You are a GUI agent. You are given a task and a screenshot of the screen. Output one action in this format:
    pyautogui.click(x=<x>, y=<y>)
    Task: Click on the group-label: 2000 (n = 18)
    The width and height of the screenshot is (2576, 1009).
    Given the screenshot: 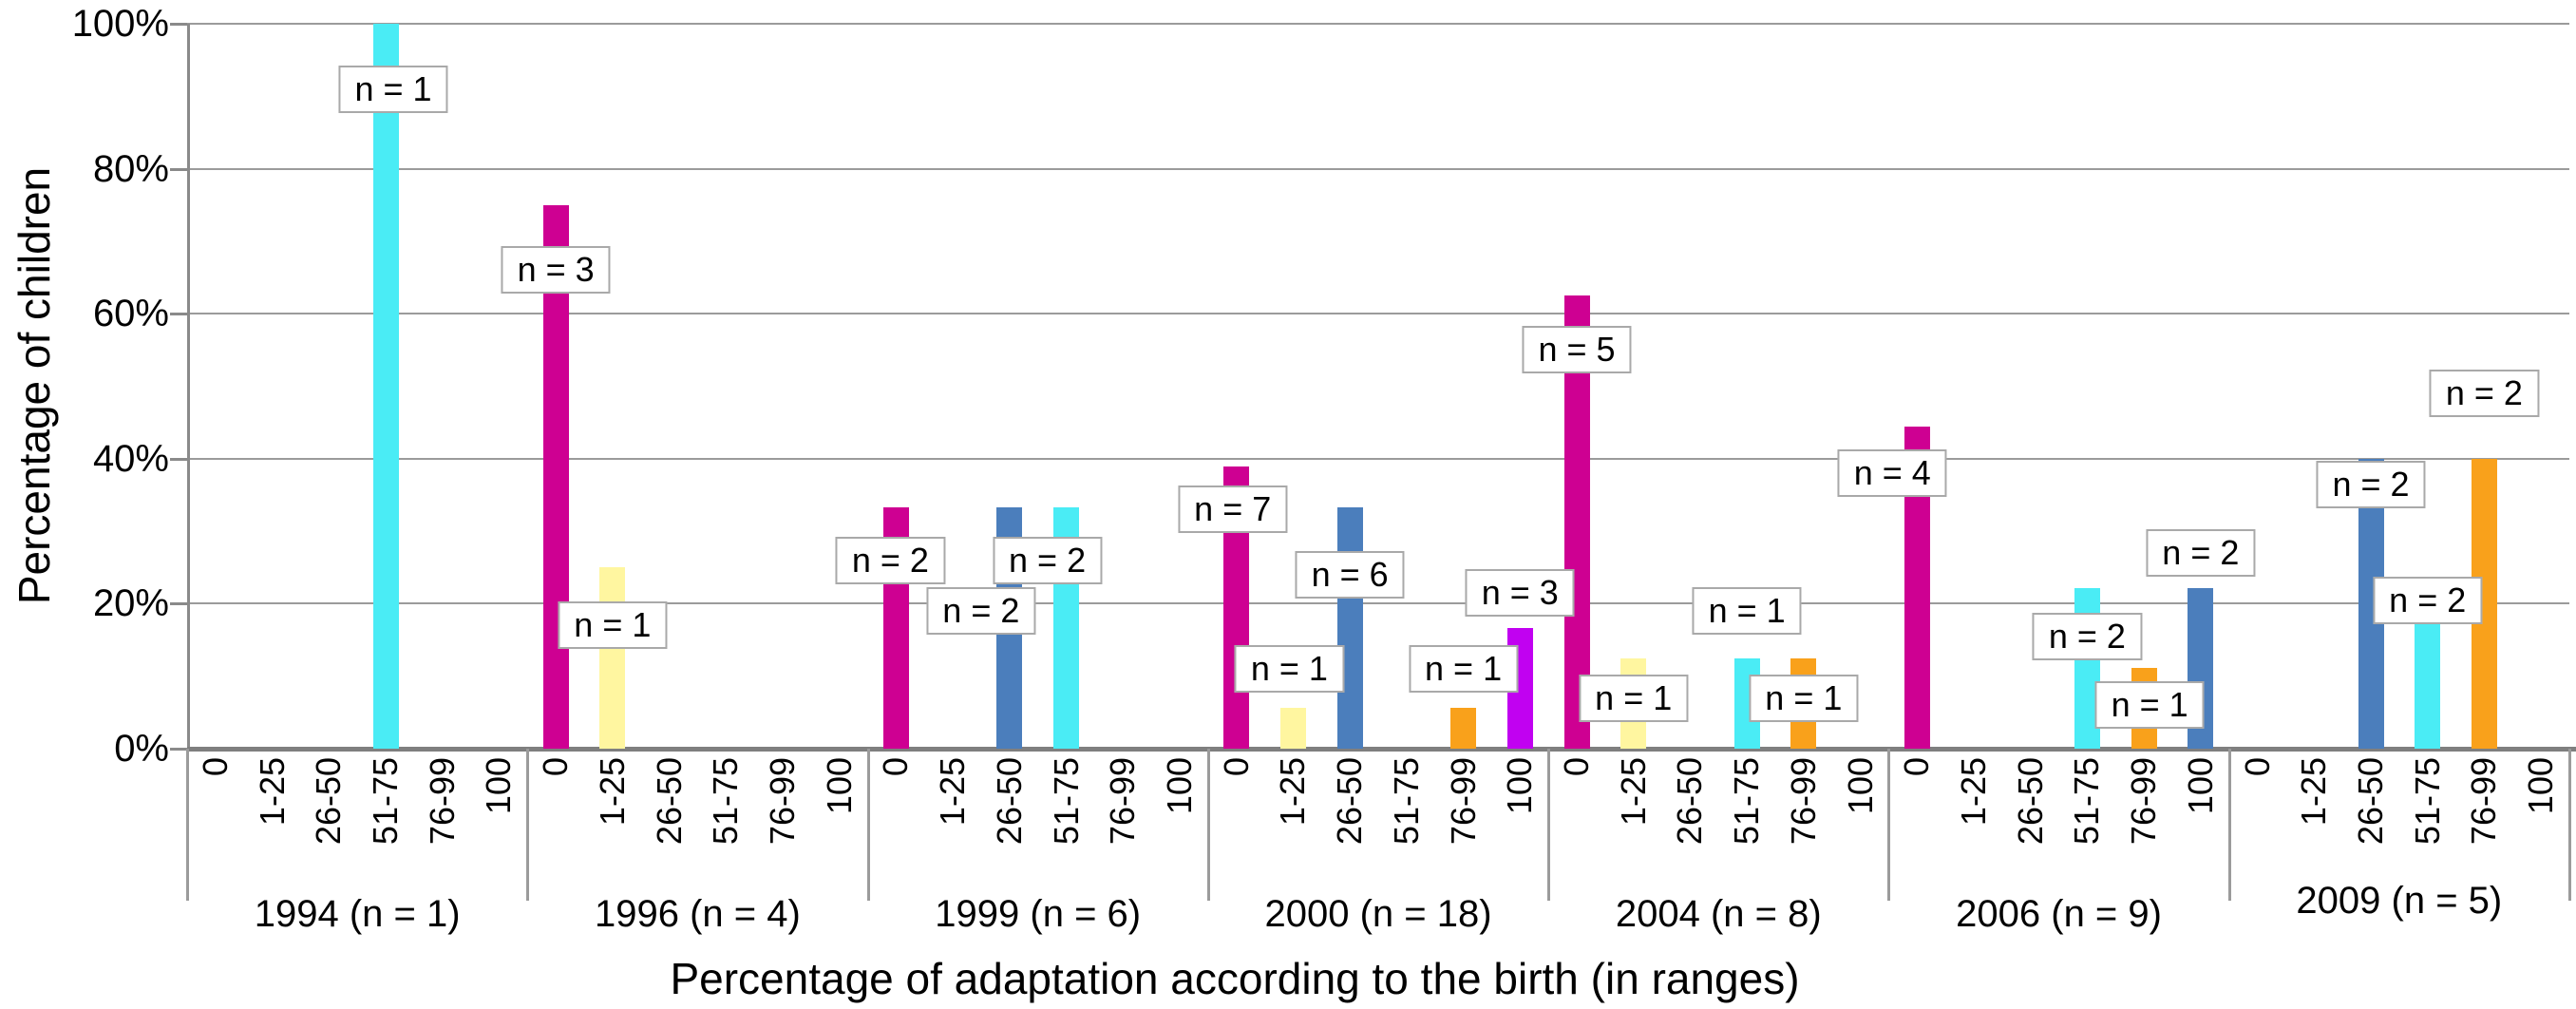 What is the action you would take?
    pyautogui.click(x=1378, y=914)
    